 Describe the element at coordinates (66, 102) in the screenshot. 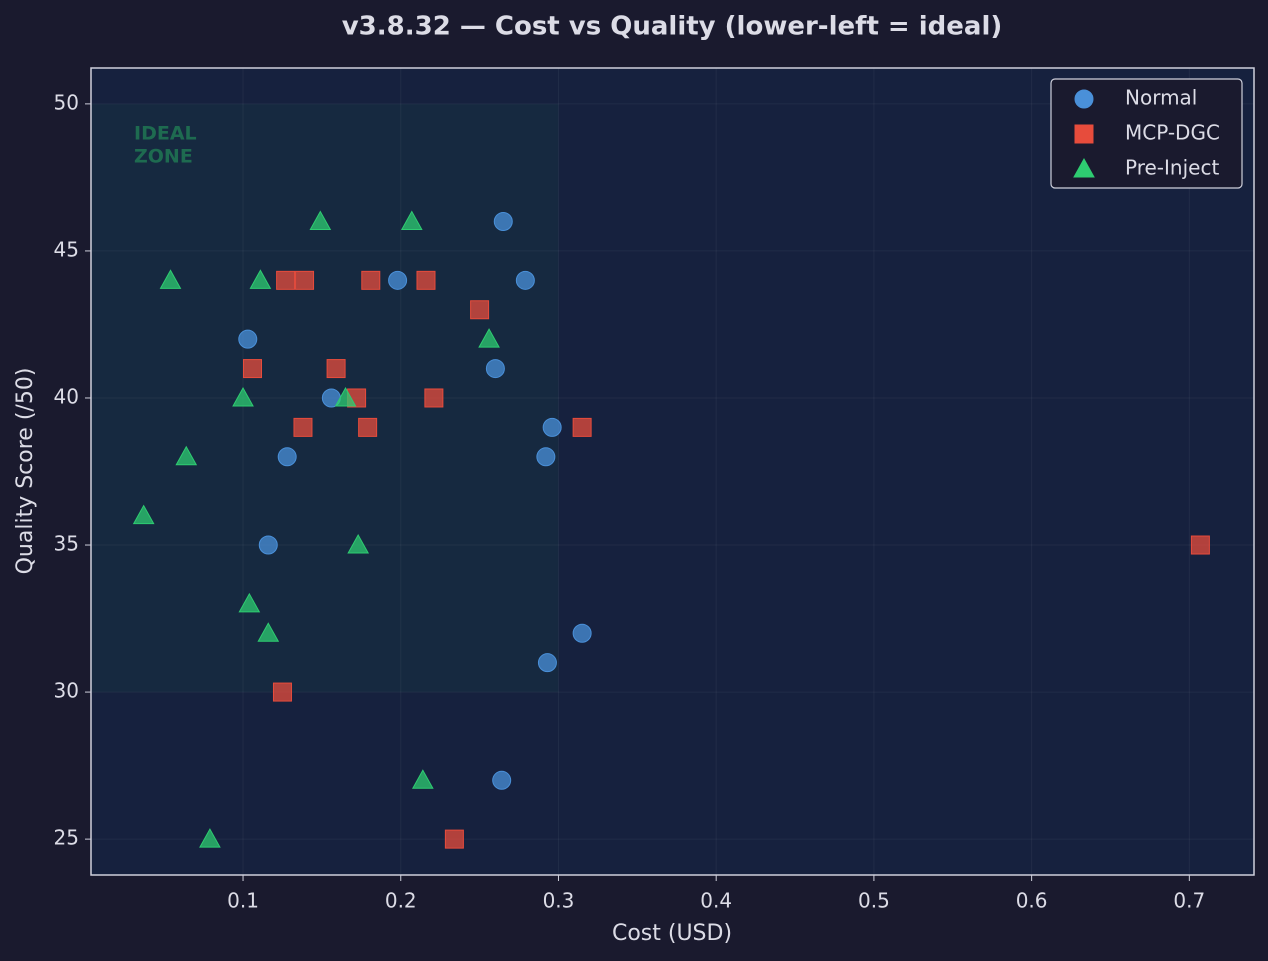

I see `y-tick-label: 50` at that location.